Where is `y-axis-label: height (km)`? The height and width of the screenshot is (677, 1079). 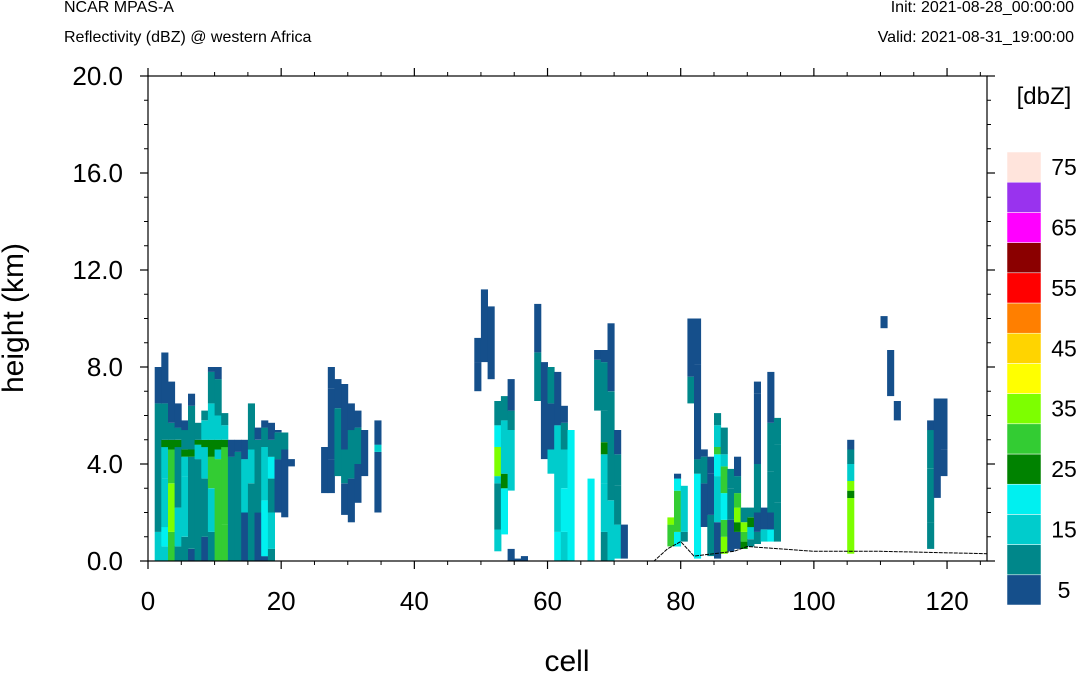
y-axis-label: height (km) is located at coordinates (15, 318).